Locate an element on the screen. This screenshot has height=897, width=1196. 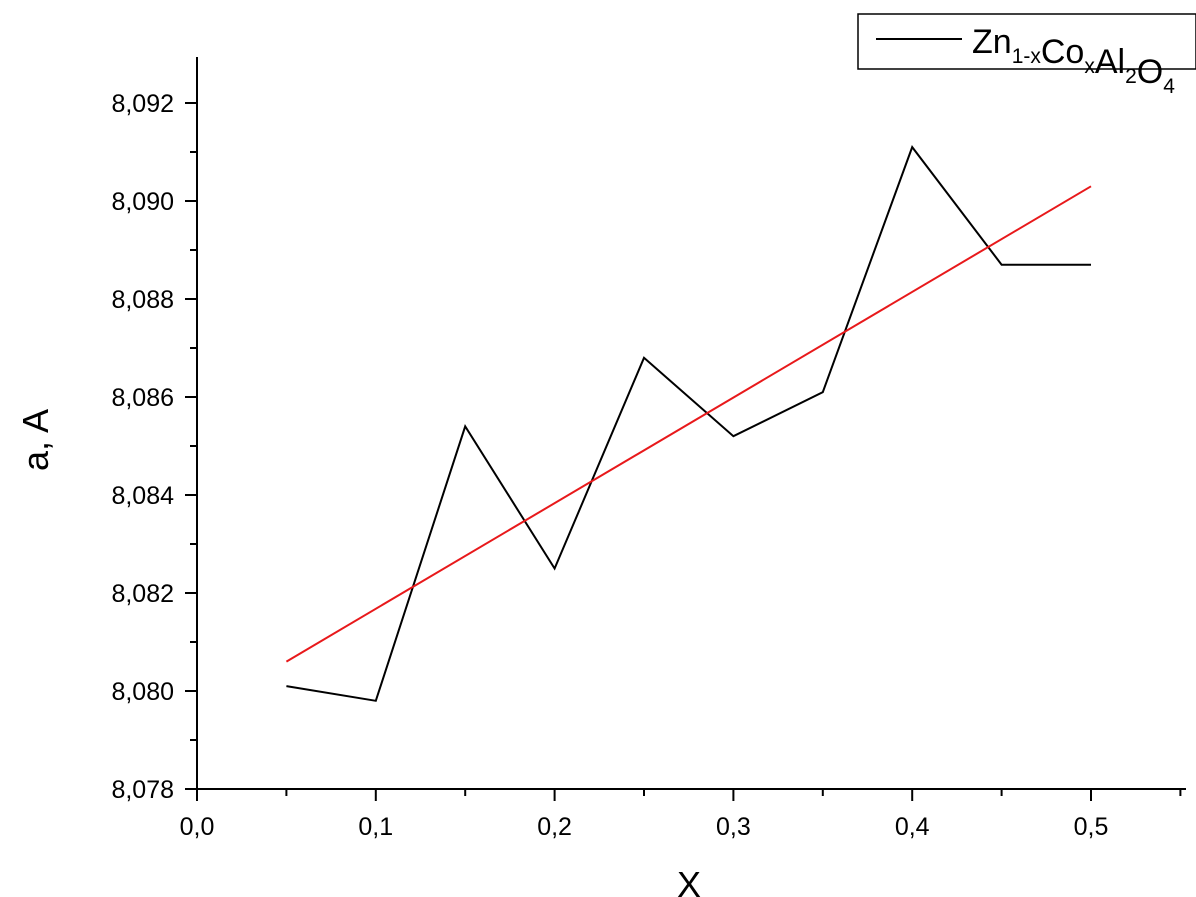
legend-text-part: Zn is located at coordinates (992, 42).